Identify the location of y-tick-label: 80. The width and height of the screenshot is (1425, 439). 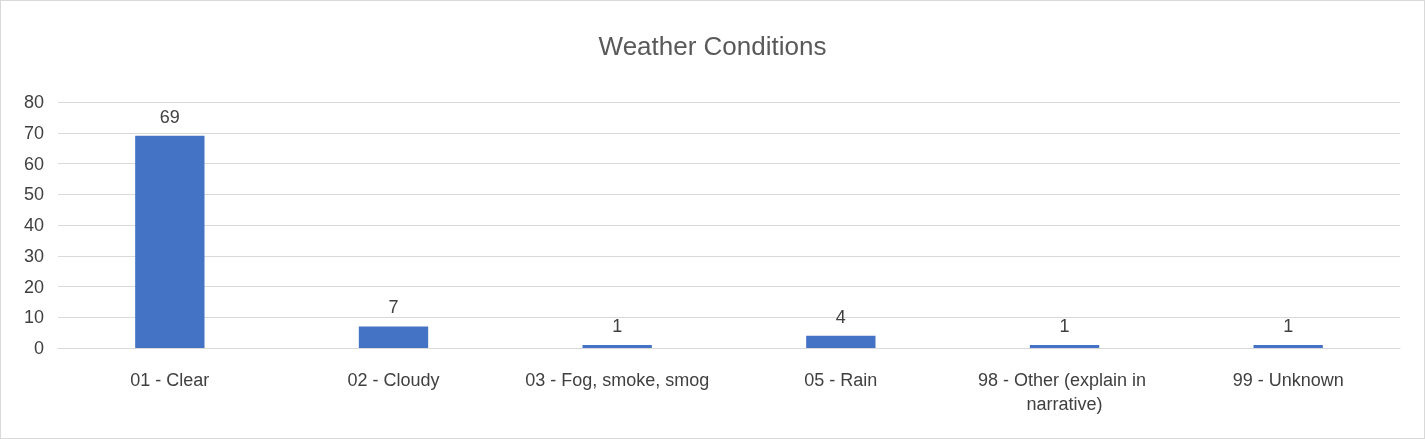
(33, 102).